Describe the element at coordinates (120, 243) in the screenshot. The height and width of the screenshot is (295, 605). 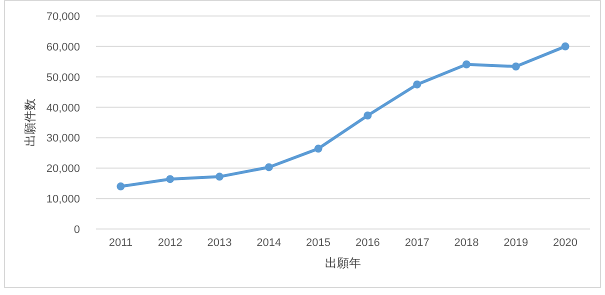
I see `x-tick-label: 2011` at that location.